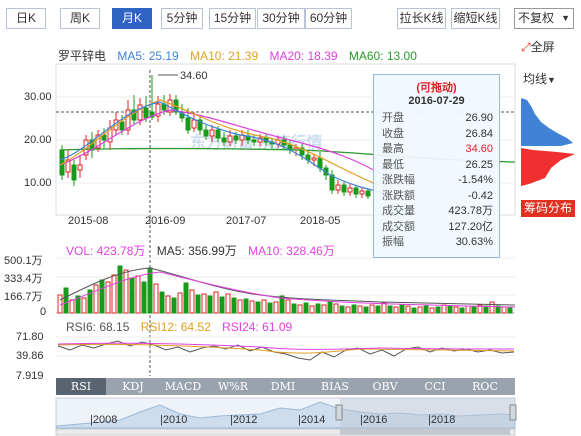  Describe the element at coordinates (398, 195) in the screenshot. I see `tooltip-row-label: 涨跌额` at that location.